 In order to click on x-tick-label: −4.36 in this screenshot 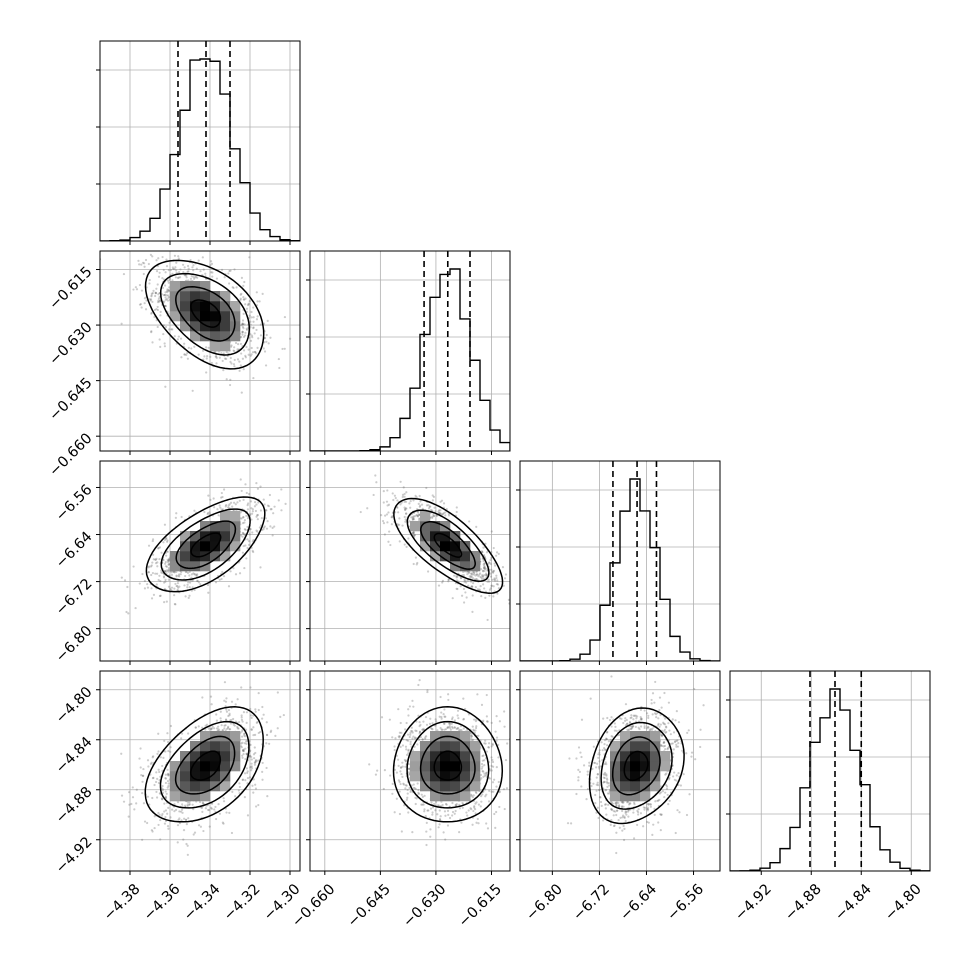, I will do `click(162, 902)`.